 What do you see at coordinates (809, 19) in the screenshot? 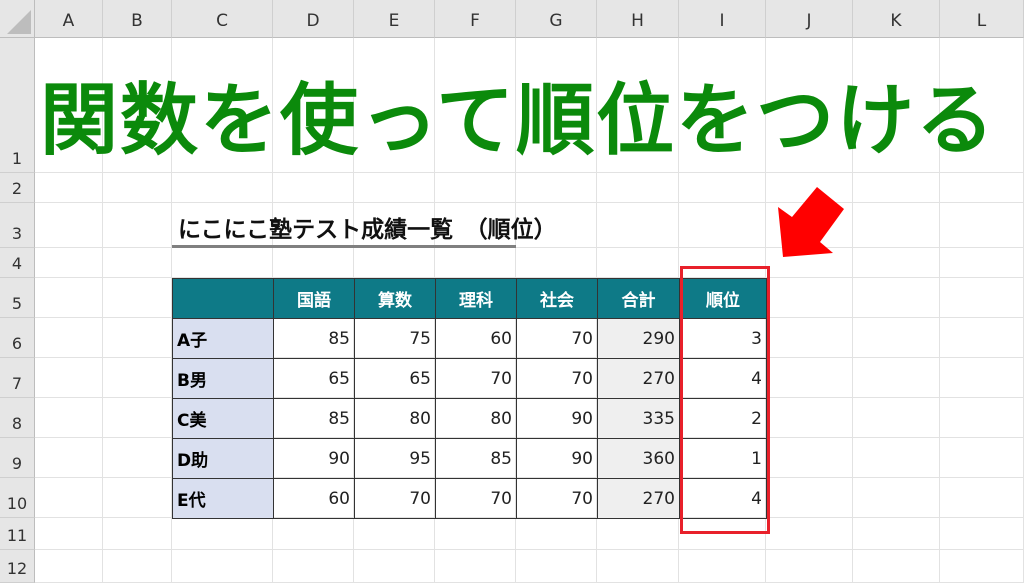
I see `column-header-J: J` at bounding box center [809, 19].